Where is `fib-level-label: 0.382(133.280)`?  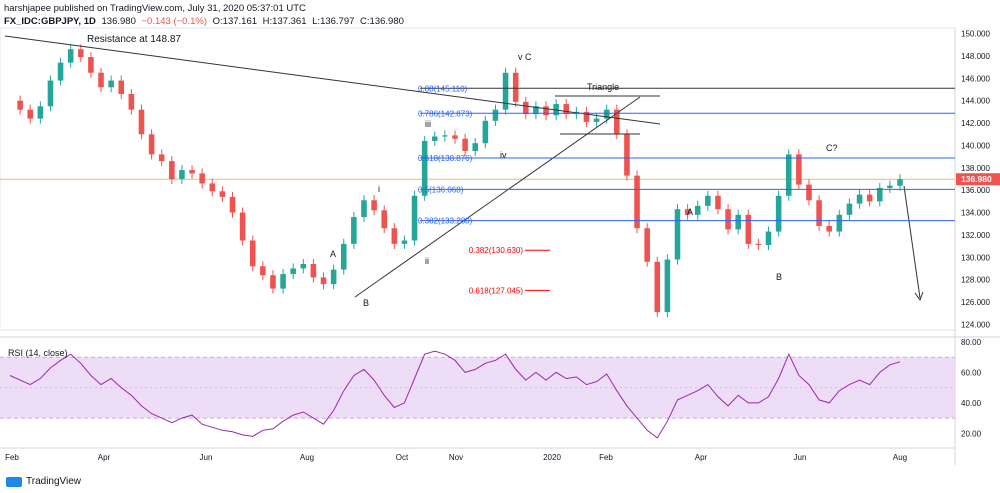
fib-level-label: 0.382(133.280) is located at coordinates (445, 221).